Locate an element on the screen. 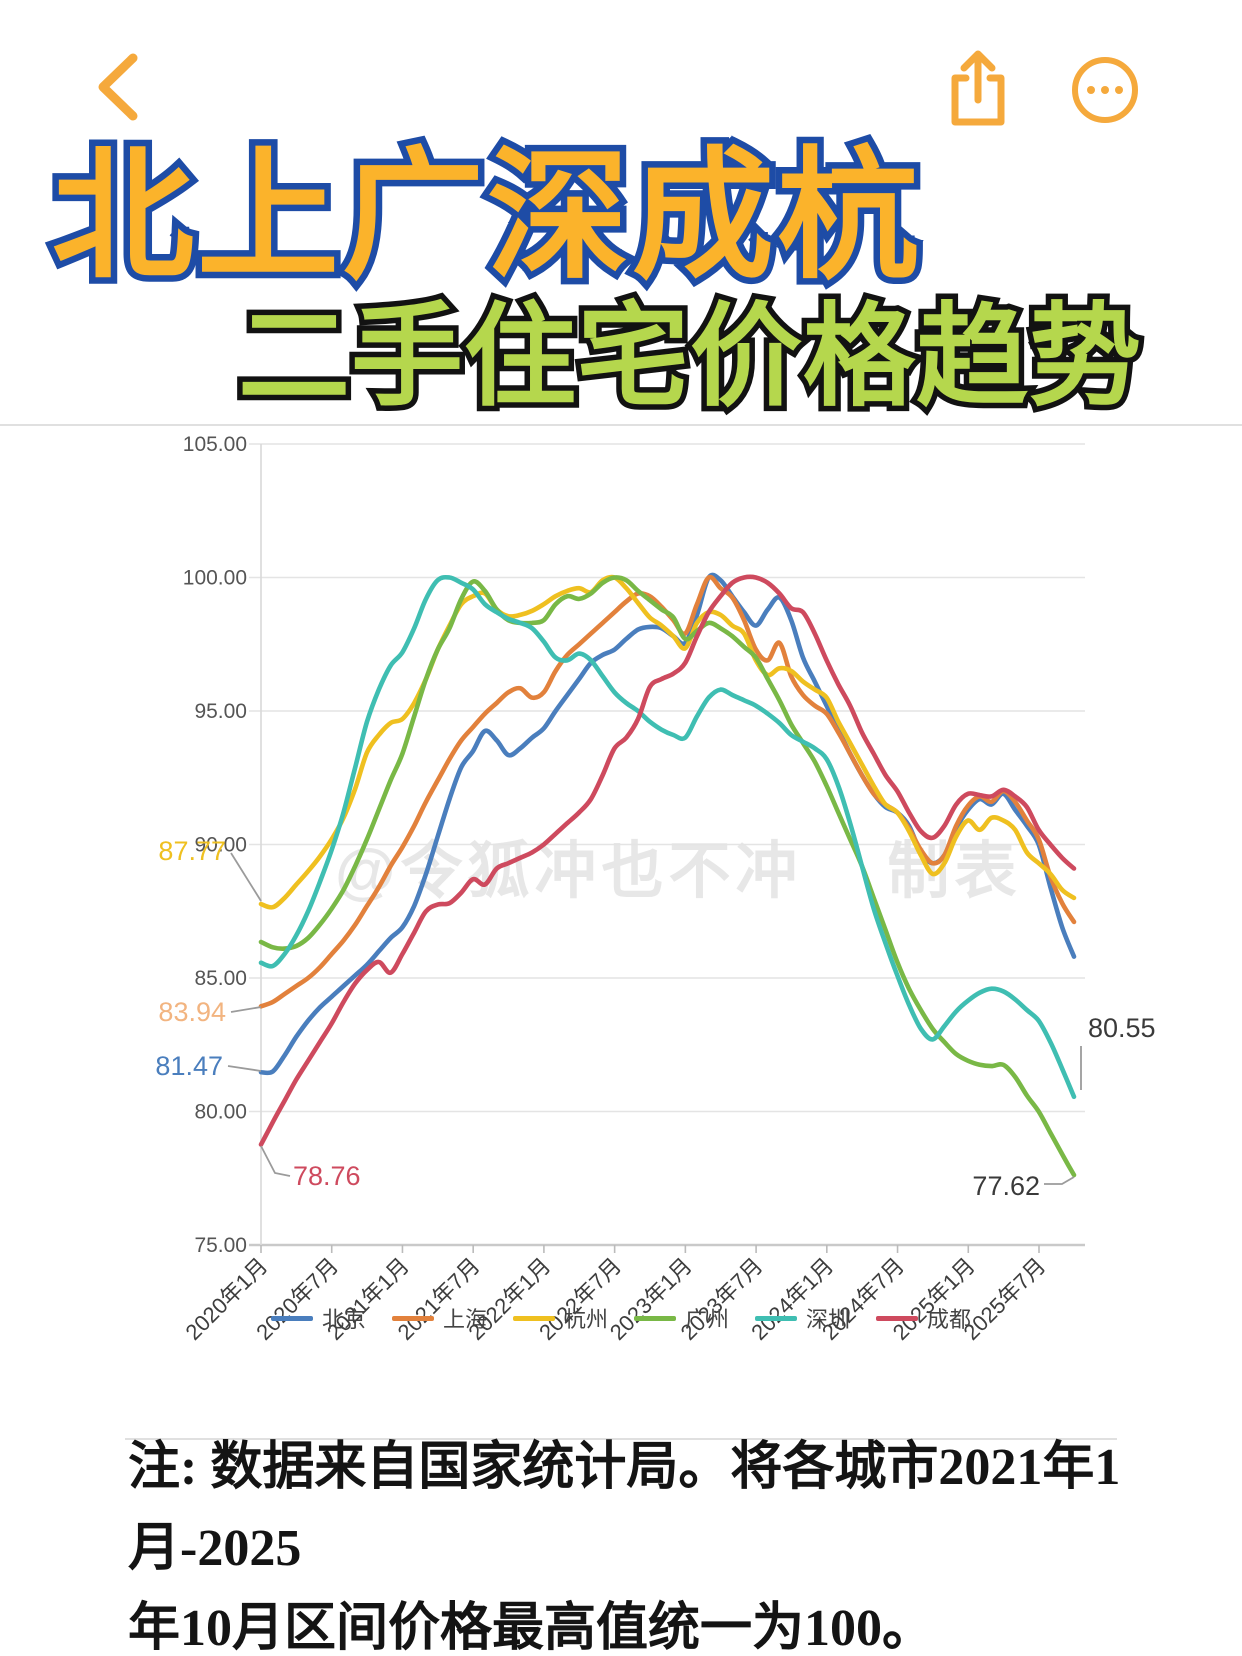  legend-label: 北京 is located at coordinates (343, 1319).